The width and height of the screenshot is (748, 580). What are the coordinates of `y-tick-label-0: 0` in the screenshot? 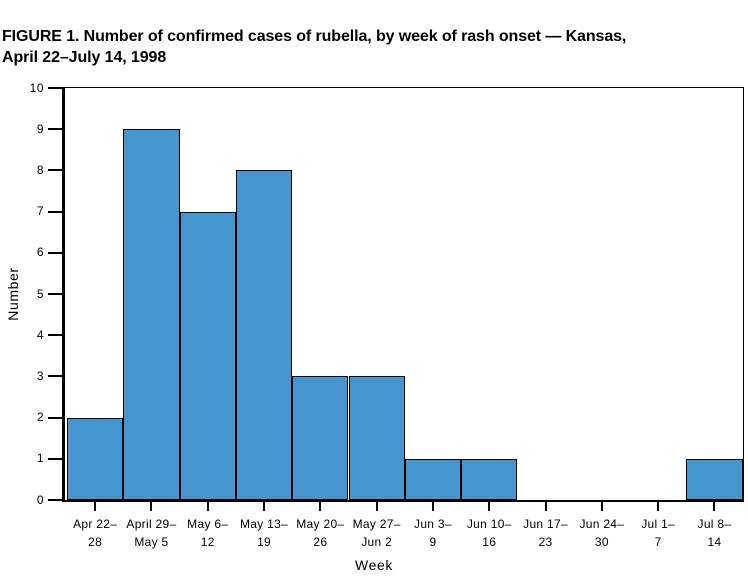 It's located at (40, 499).